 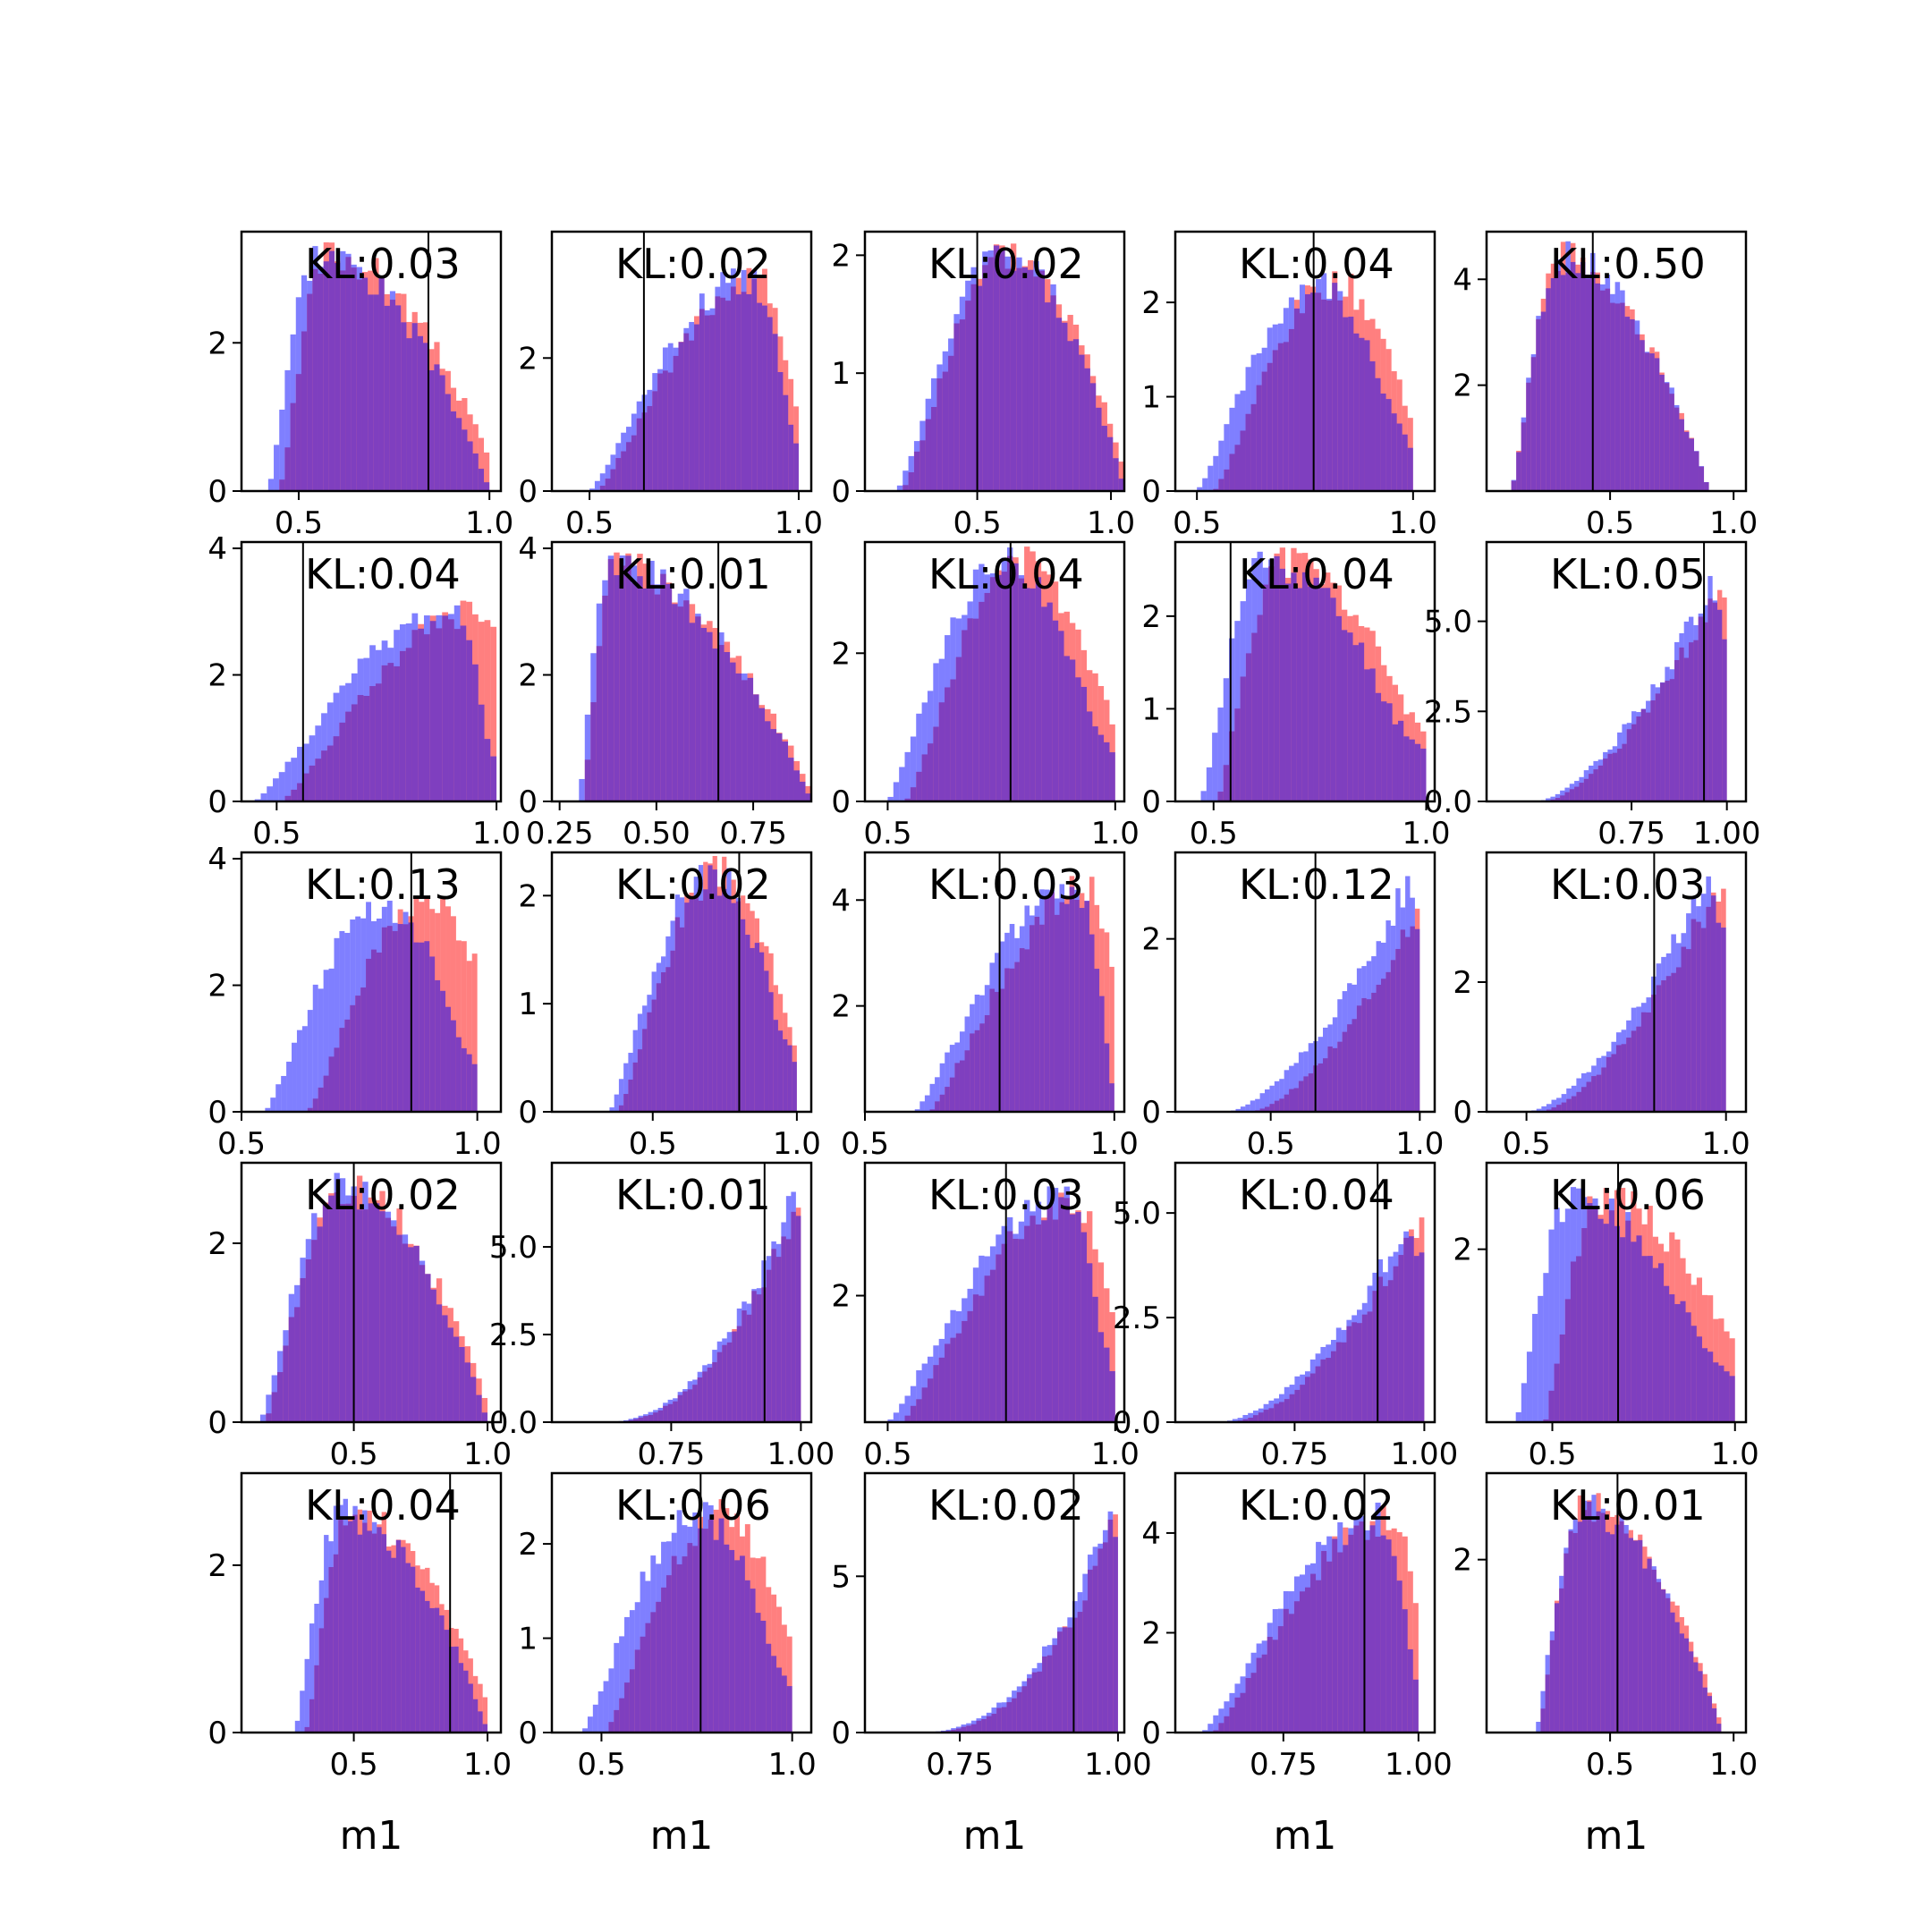 I want to click on histogram-bars, so click(x=1610, y=366).